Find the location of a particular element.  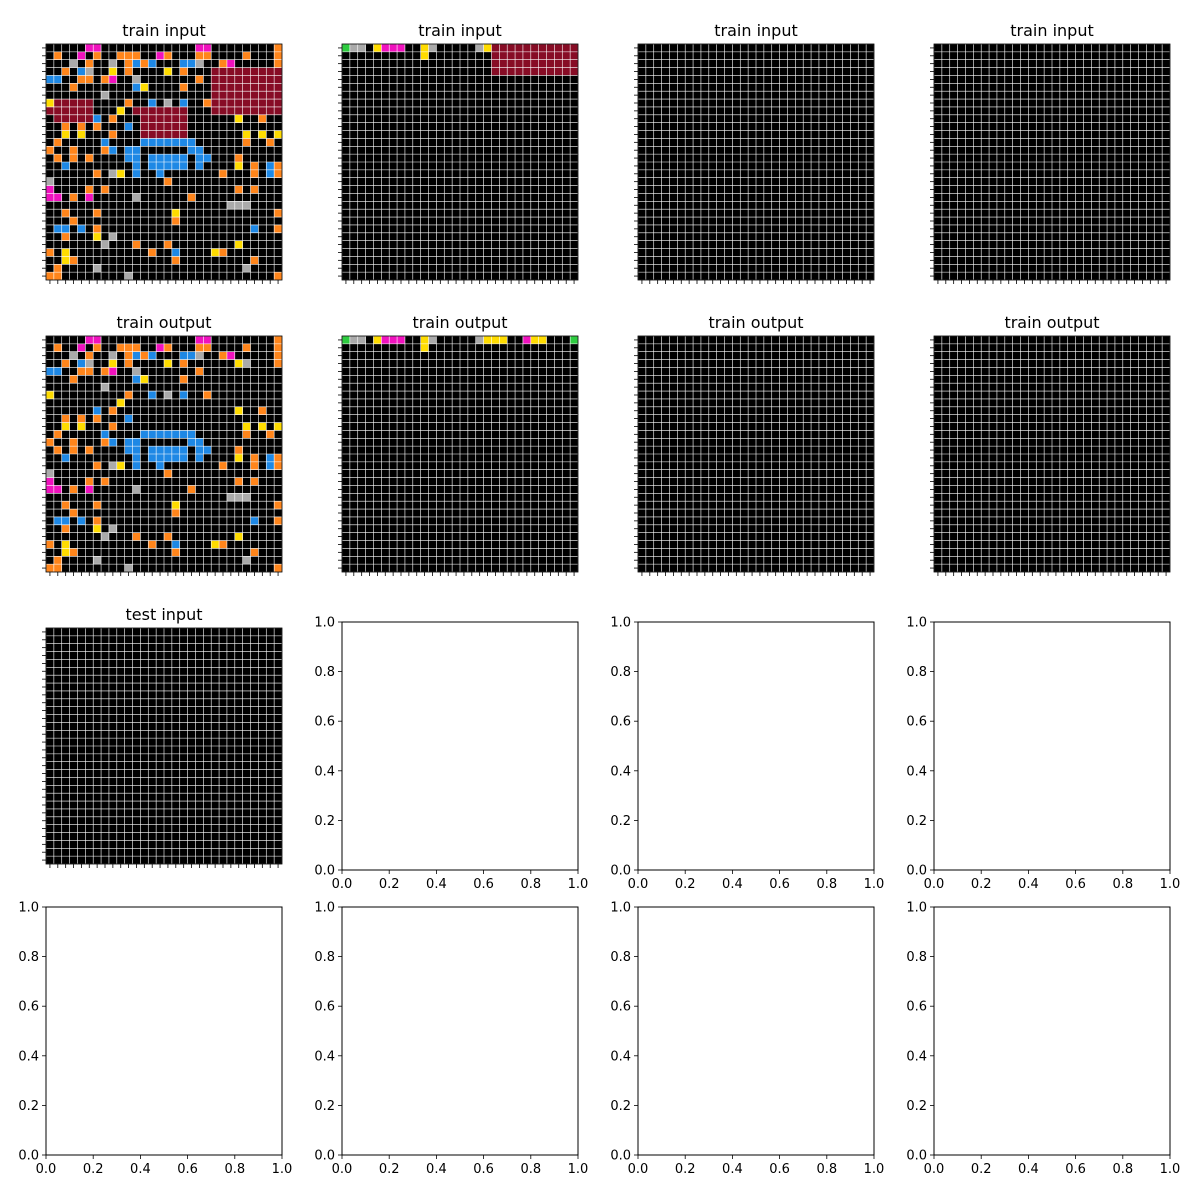

panel-frame is located at coordinates (756, 162).